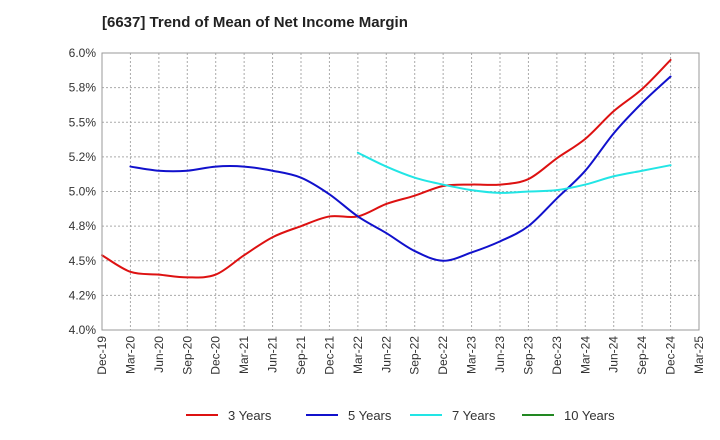 Image resolution: width=720 pixels, height=440 pixels. What do you see at coordinates (699, 355) in the screenshot?
I see `x-tick-label: Mar-25` at bounding box center [699, 355].